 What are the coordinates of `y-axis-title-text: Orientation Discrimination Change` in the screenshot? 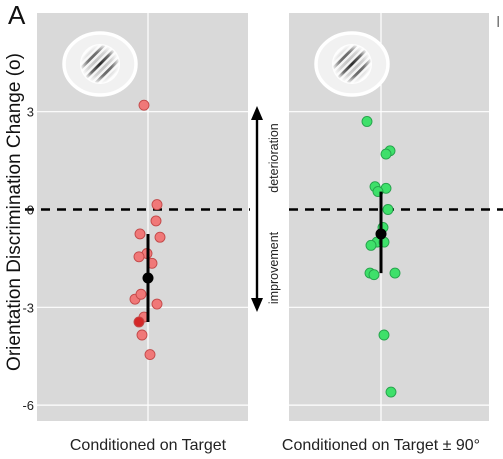 It's located at (14, 223).